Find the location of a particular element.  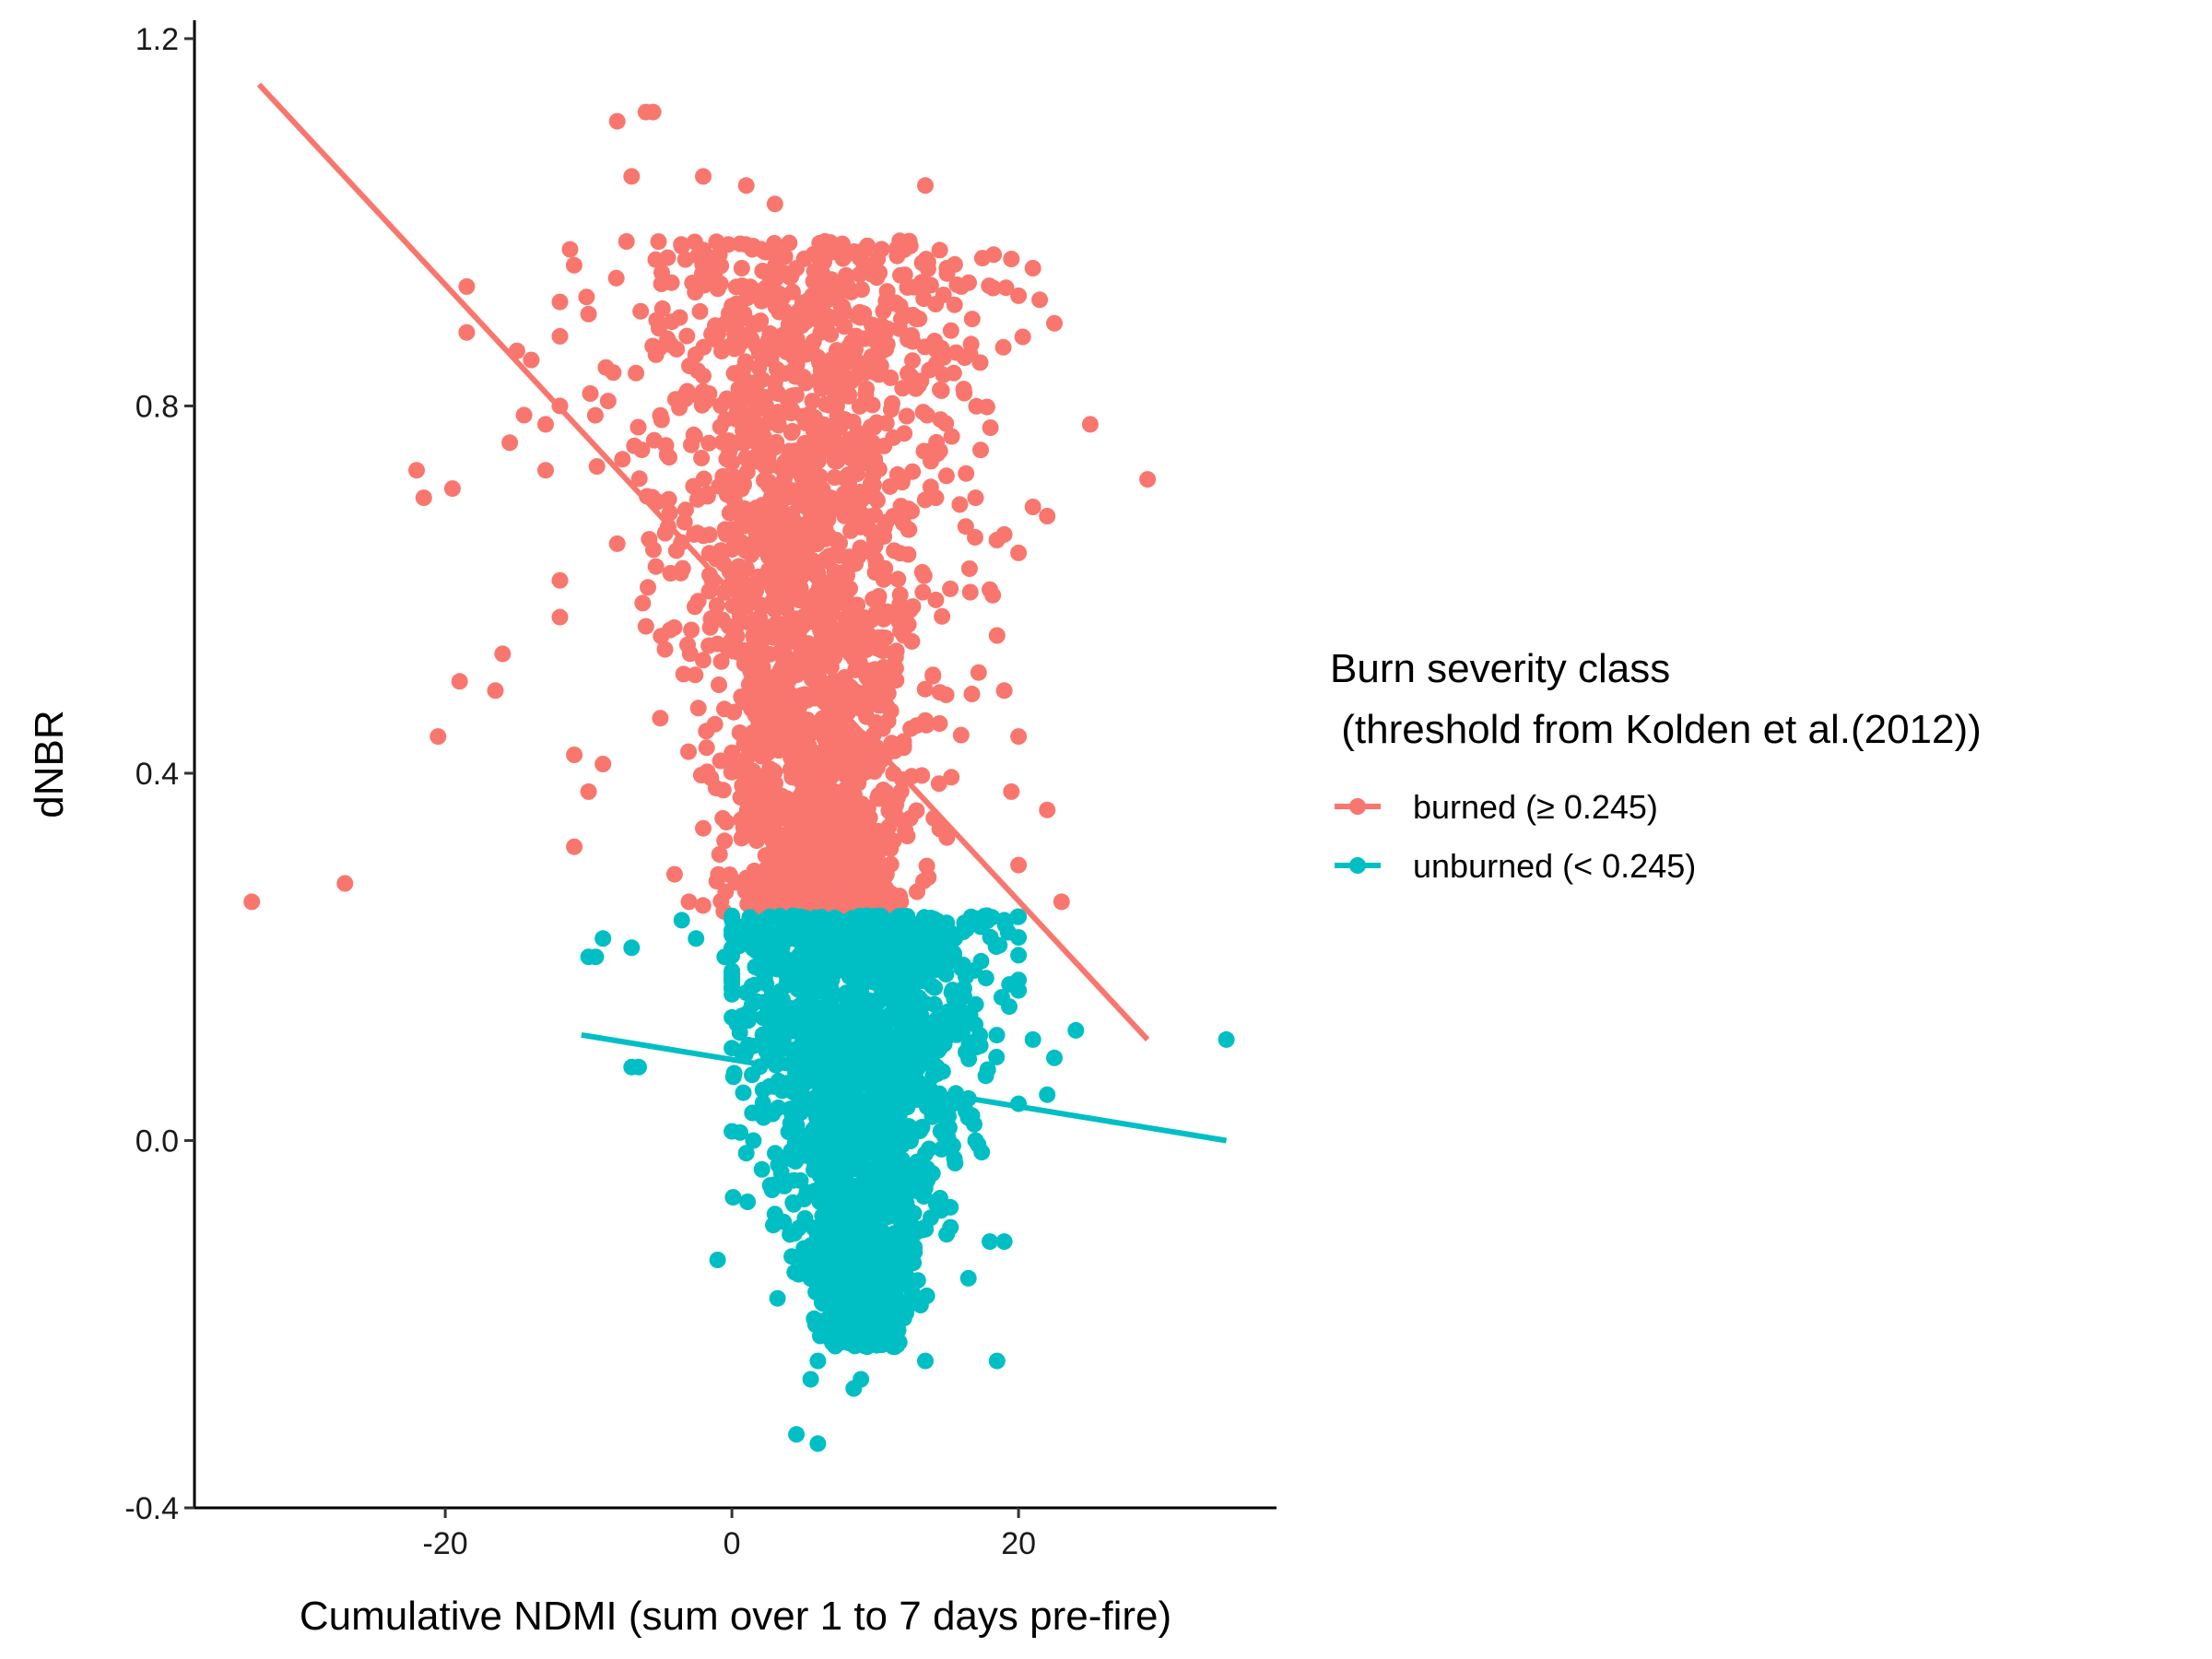

y-axis-ticks: -0.4 0.0 0.4 0.8 1.2 is located at coordinates (159, 774).